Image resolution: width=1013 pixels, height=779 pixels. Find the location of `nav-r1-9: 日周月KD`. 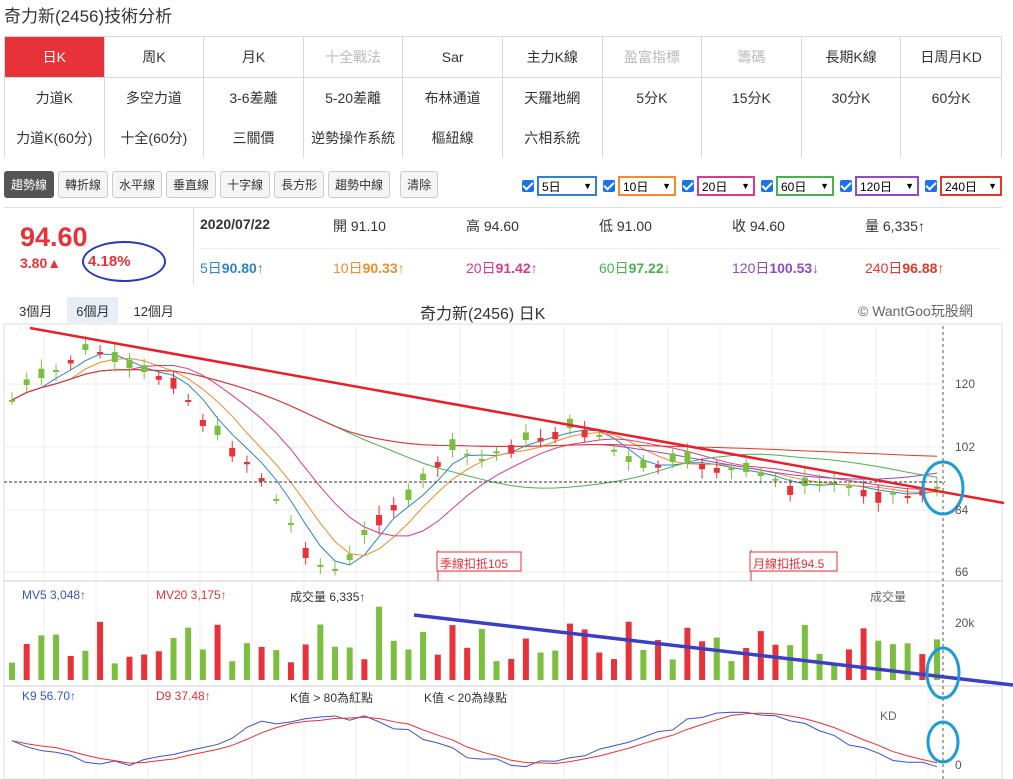

nav-r1-9: 日周月KD is located at coordinates (951, 57).